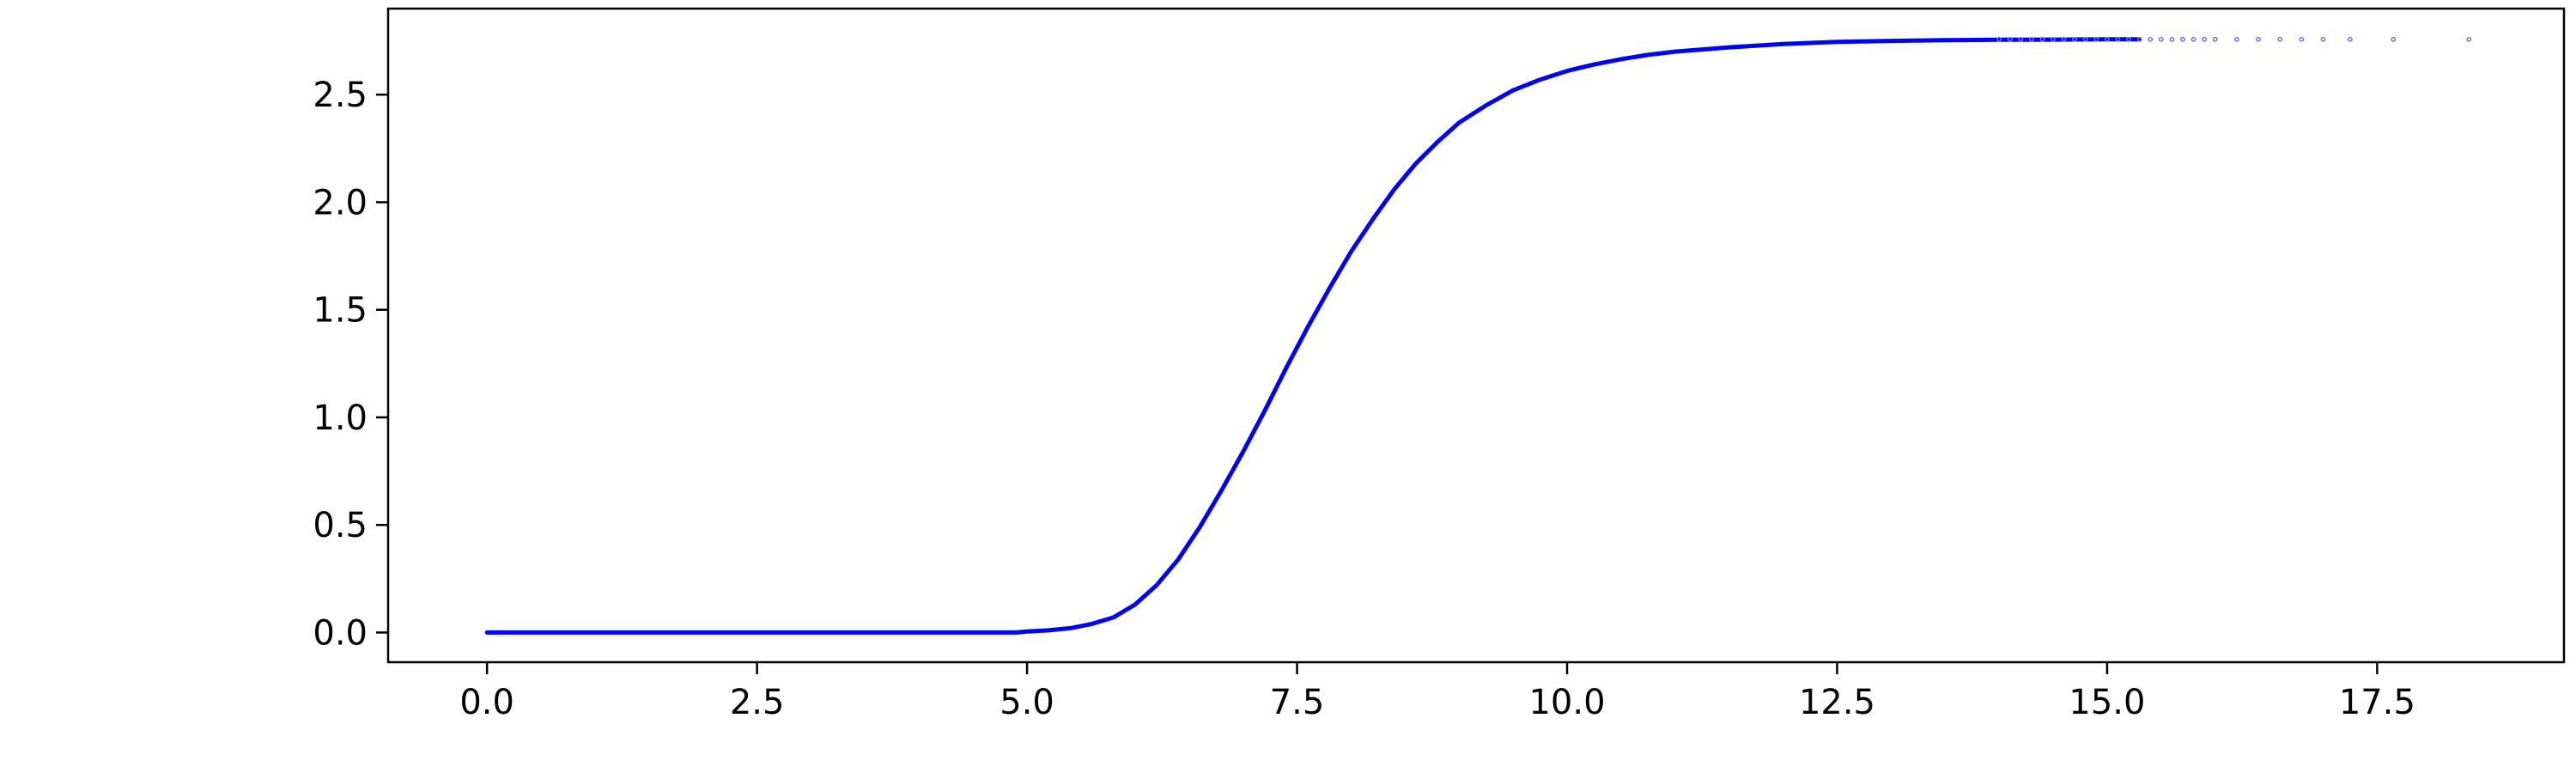 The height and width of the screenshot is (773, 2576). Describe the element at coordinates (1297, 702) in the screenshot. I see `x-tick-label: 7.5` at that location.